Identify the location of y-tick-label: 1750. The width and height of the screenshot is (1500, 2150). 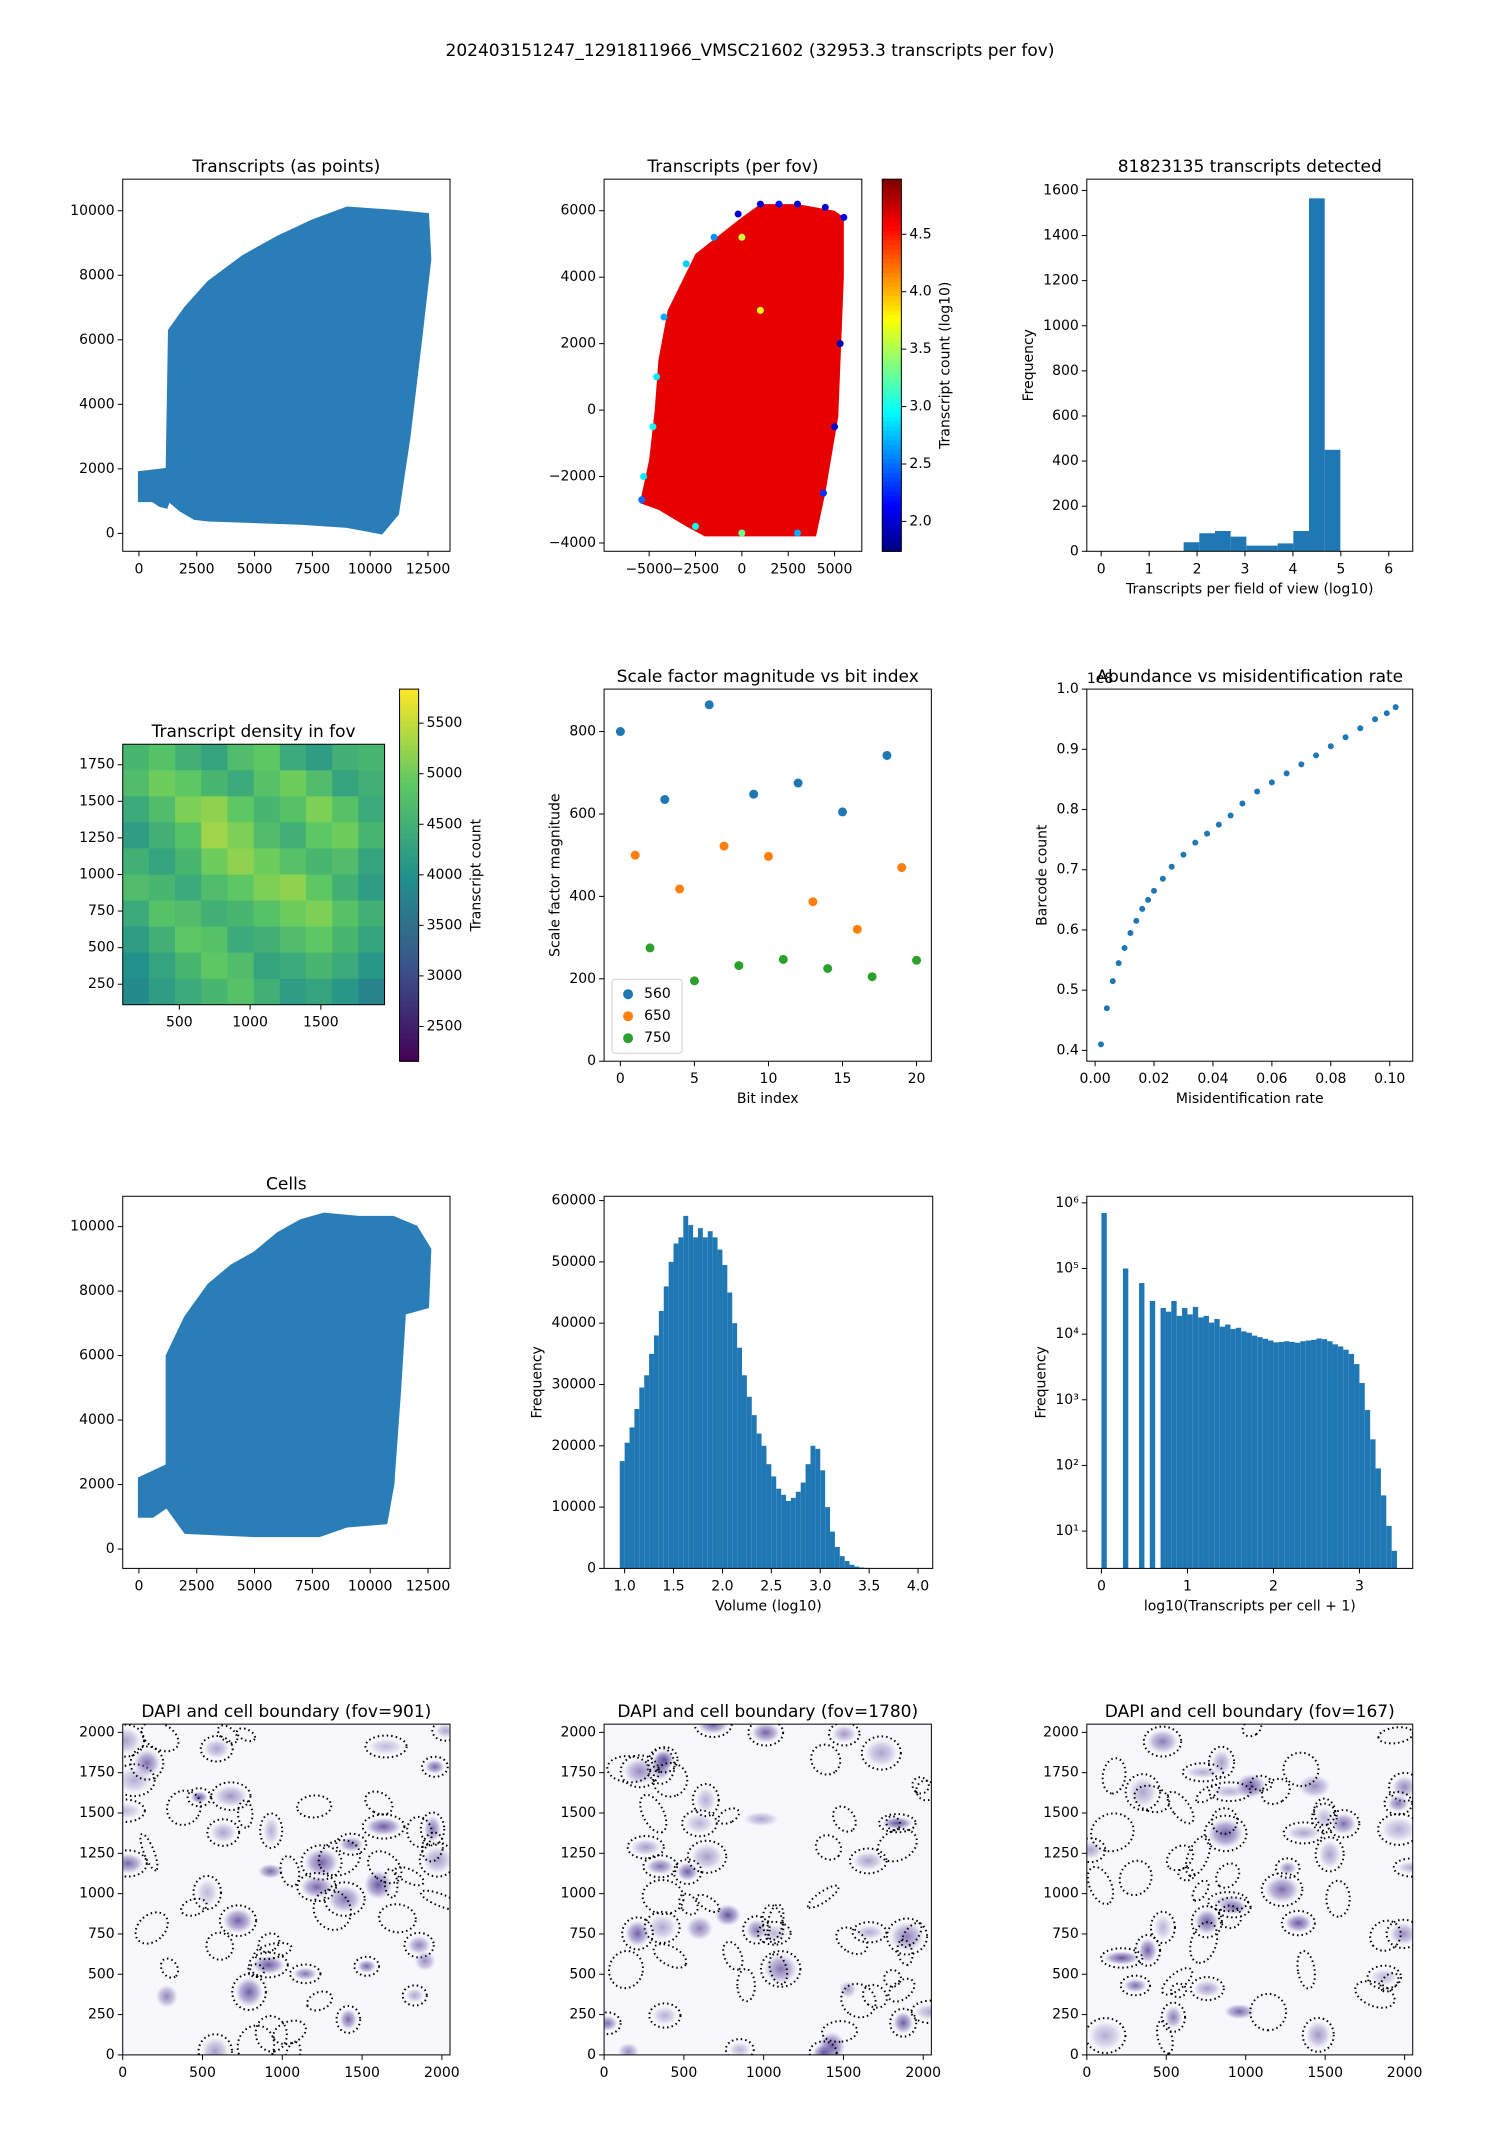
(97, 1773).